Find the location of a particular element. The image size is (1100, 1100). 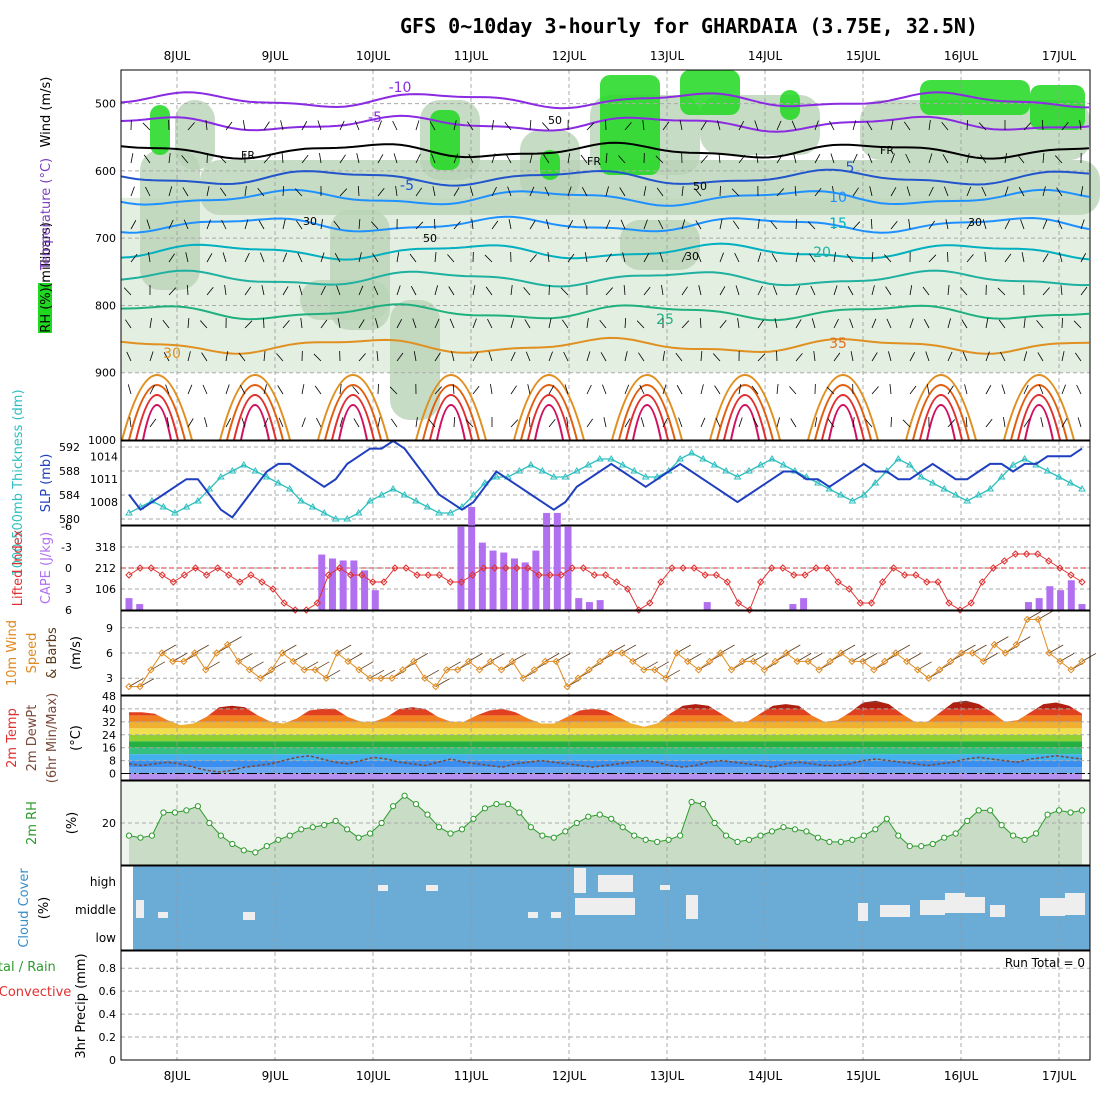

pressure-tick: 600 is located at coordinates (105, 171).